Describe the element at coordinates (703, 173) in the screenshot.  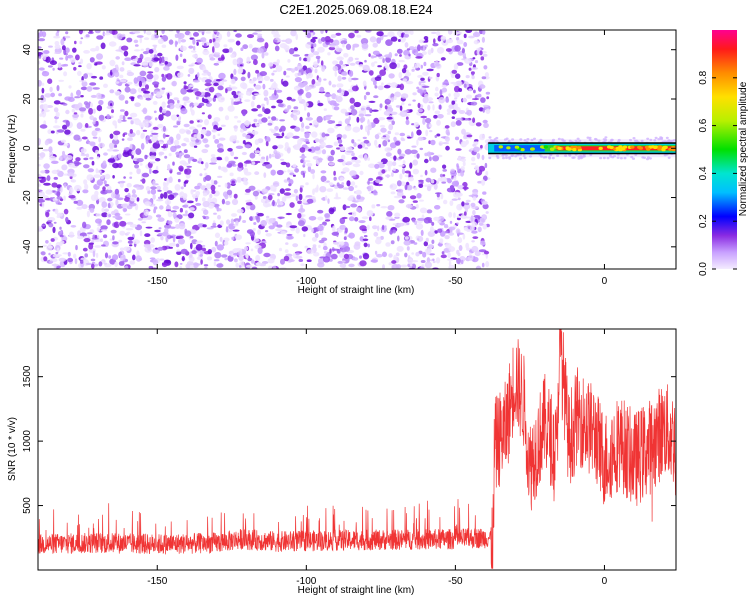
I see `colorbar-tick-label: 0.4` at that location.